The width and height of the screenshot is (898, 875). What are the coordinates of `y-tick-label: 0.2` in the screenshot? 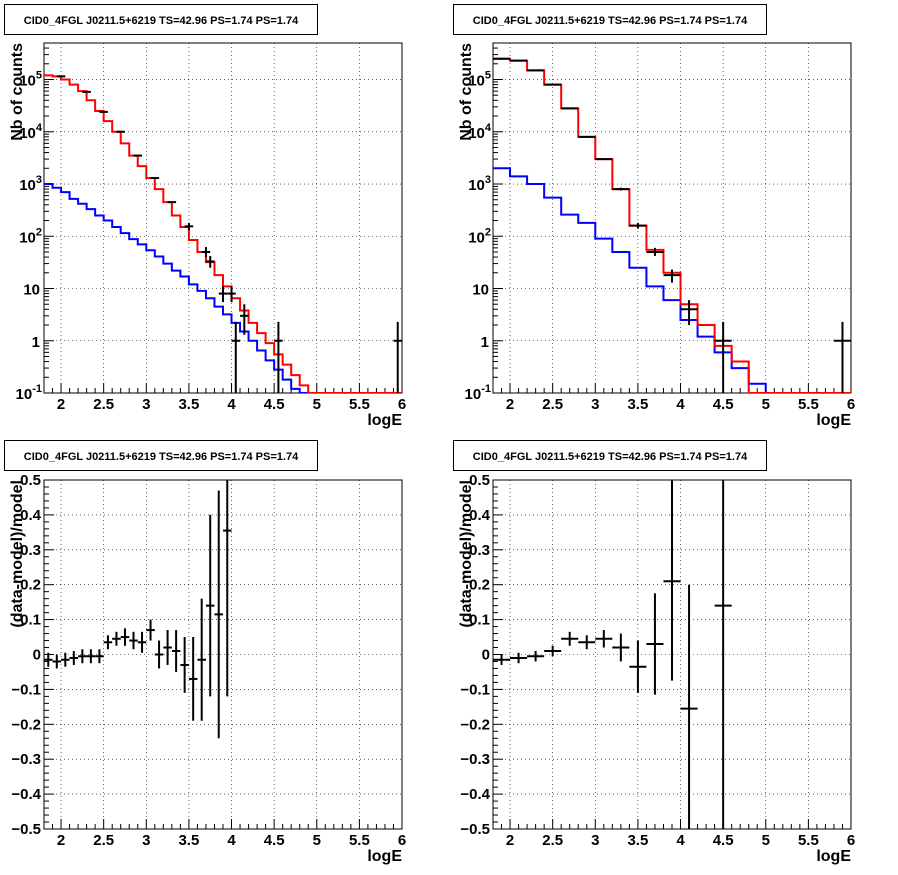 It's located at (479, 585).